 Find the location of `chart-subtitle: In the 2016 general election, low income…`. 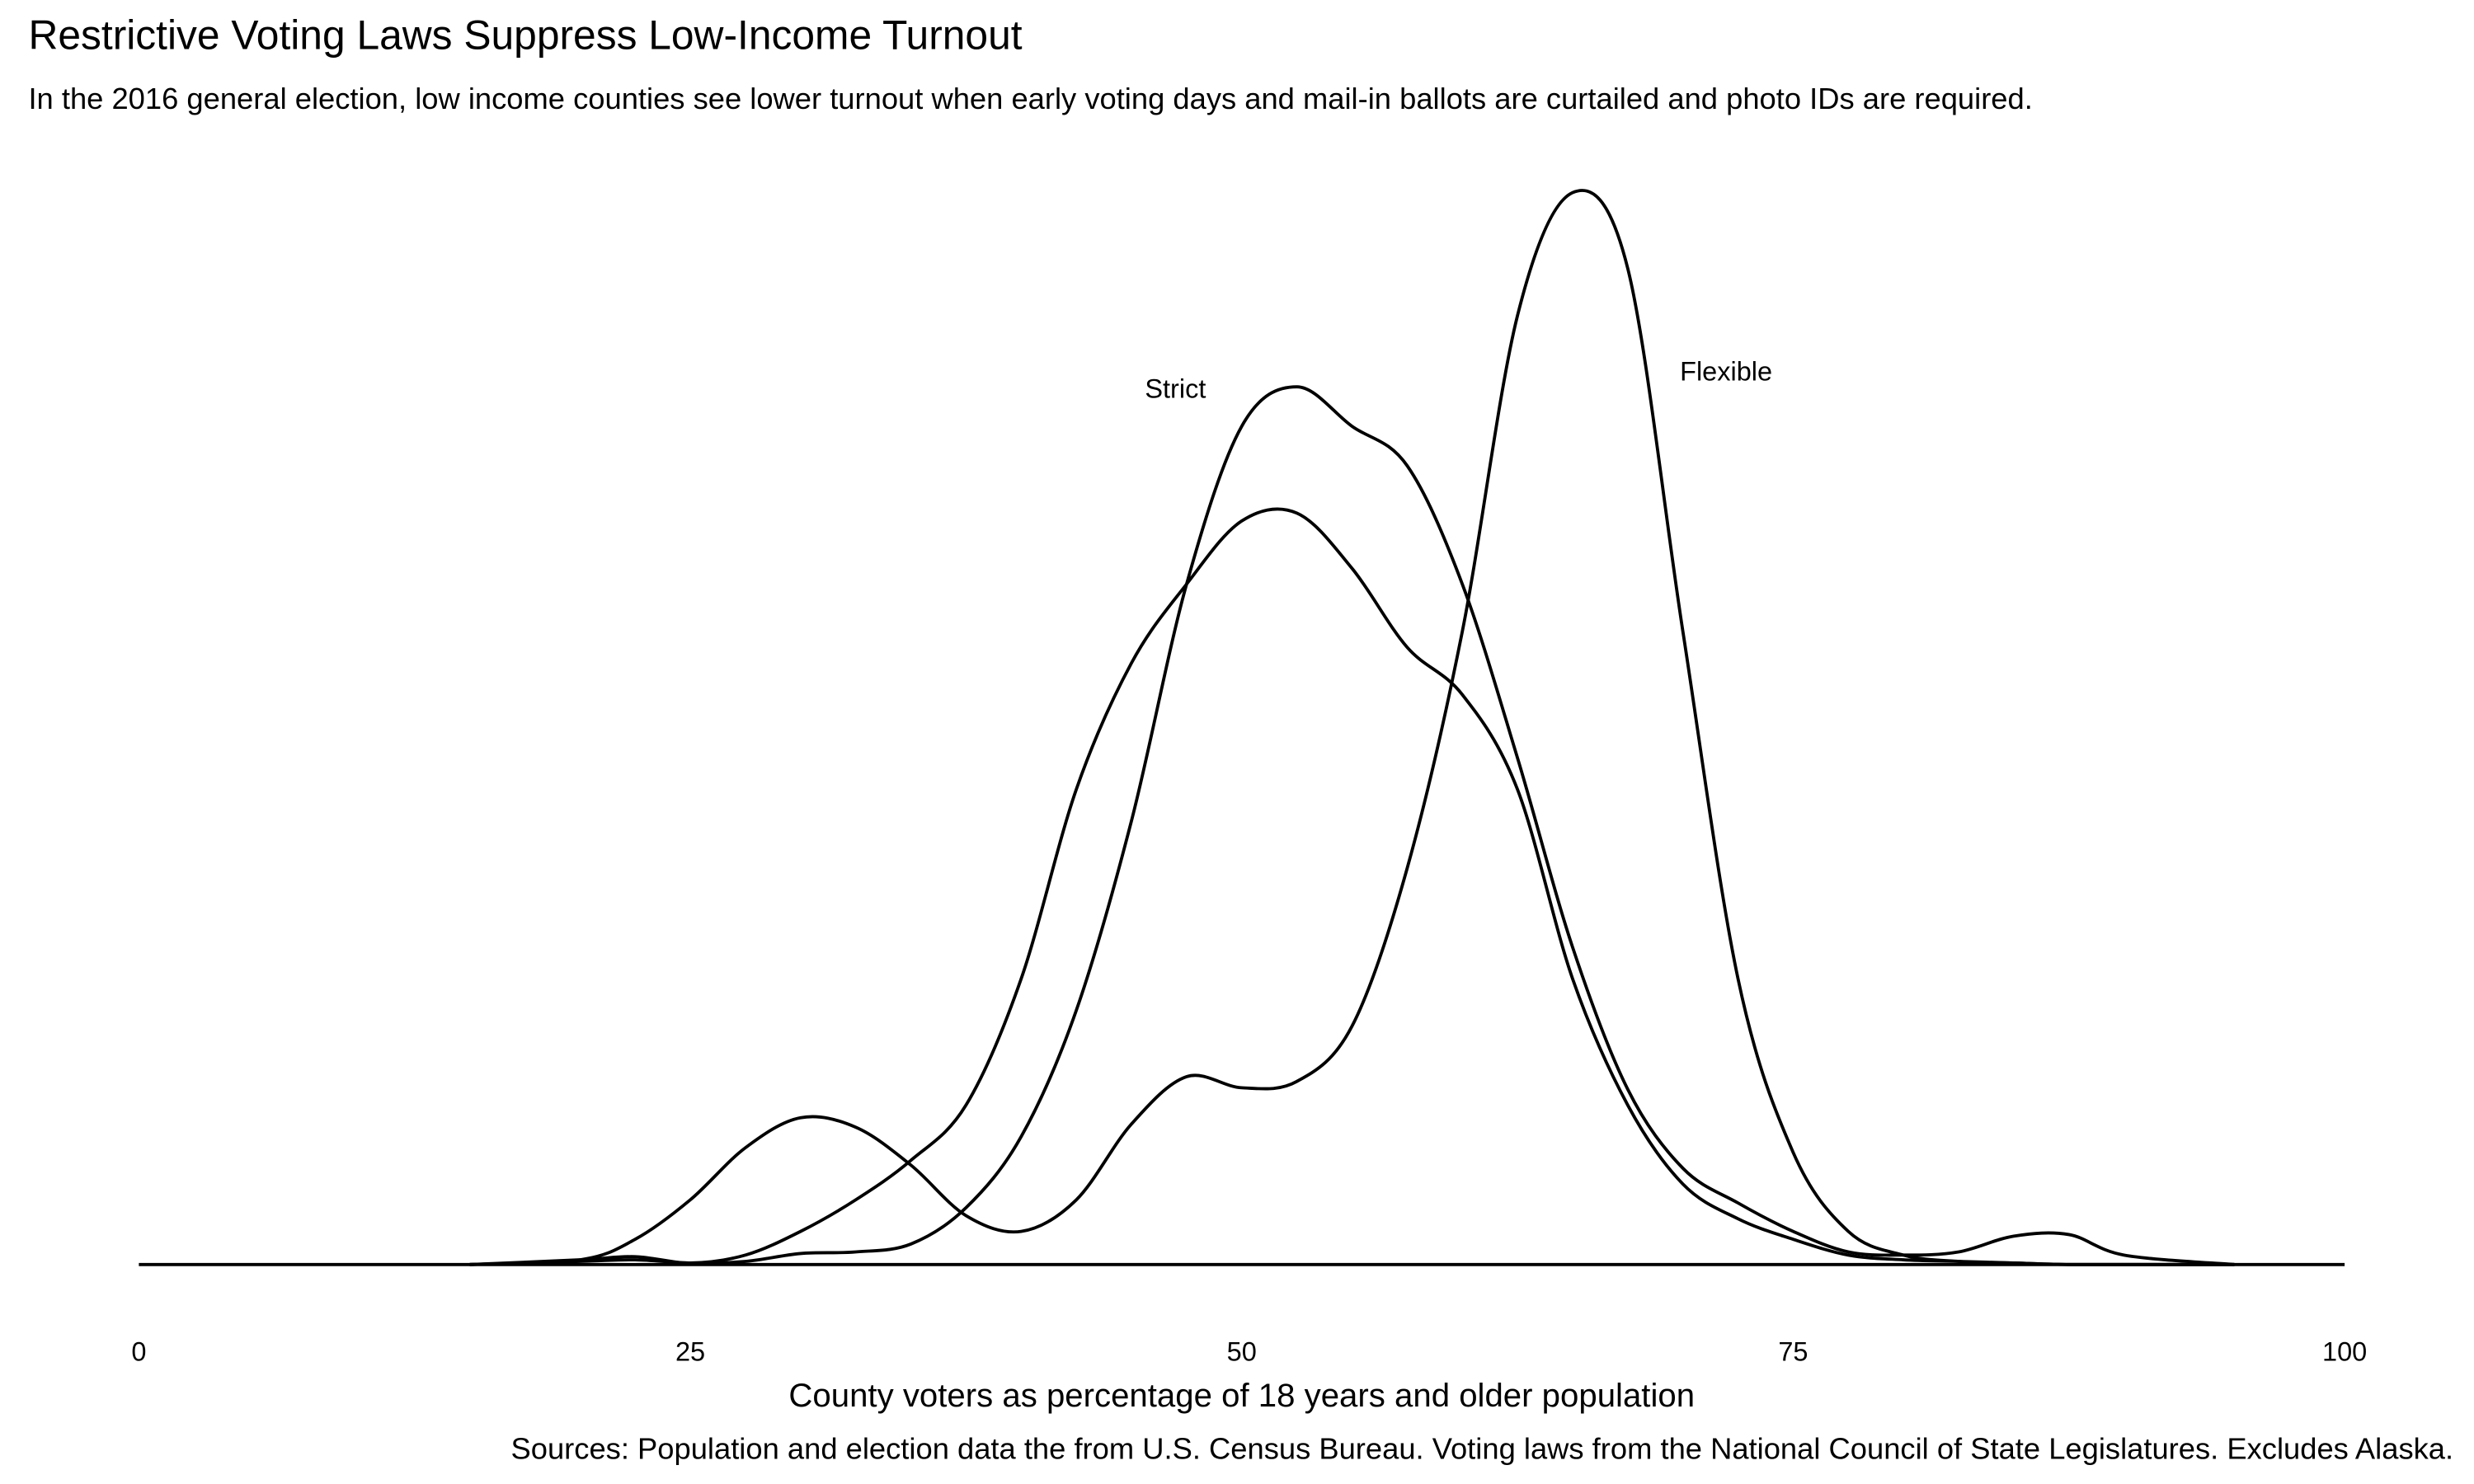

chart-subtitle: In the 2016 general election, low income… is located at coordinates (1030, 98).